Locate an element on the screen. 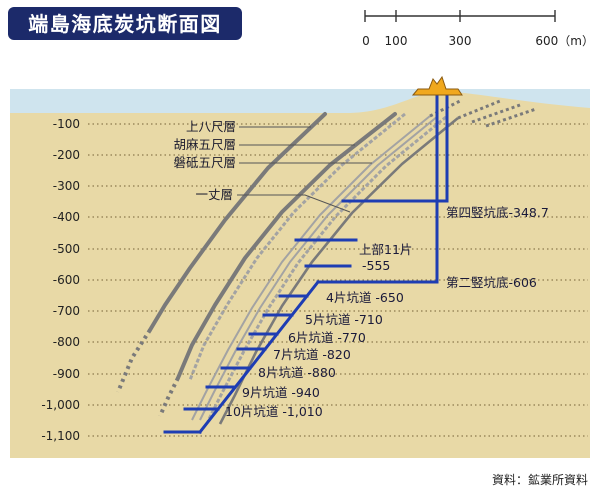 The height and width of the screenshot is (494, 600). scale-label-300: 300 is located at coordinates (460, 41).